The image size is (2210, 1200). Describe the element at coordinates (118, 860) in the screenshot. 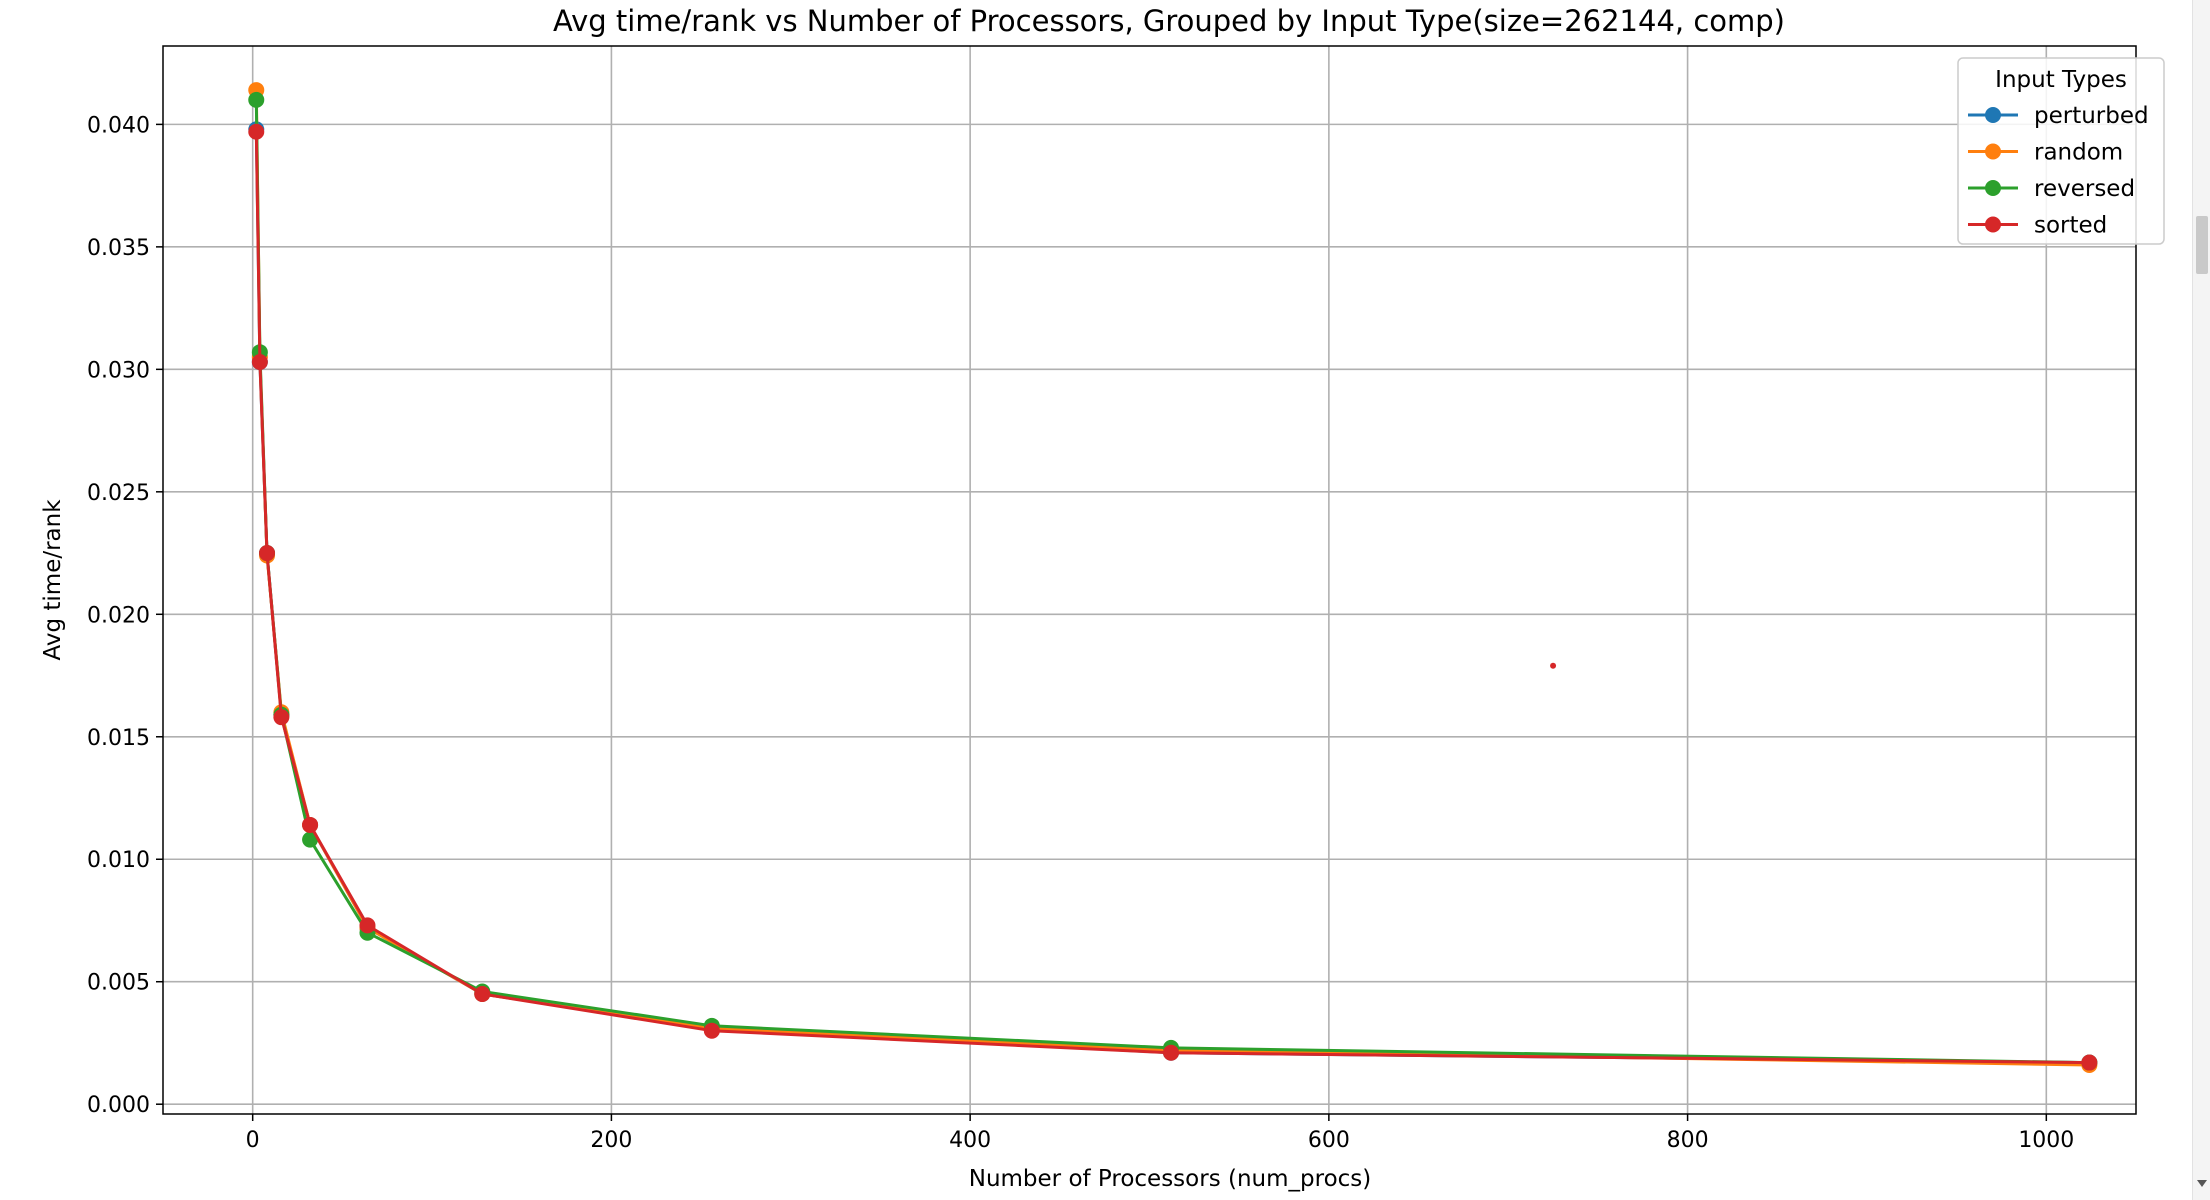

I see `y-tick-label: 0.010` at that location.